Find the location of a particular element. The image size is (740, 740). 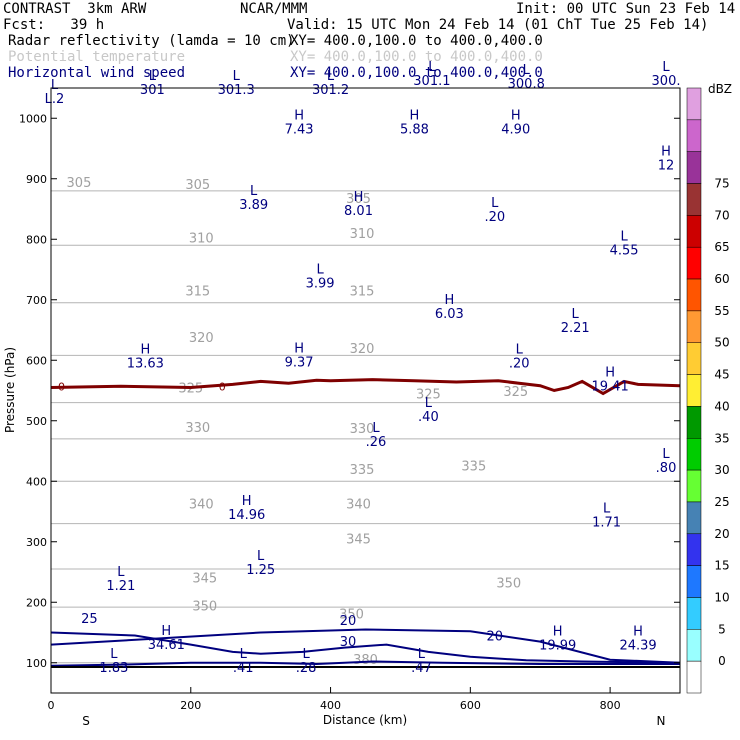

extremum-value: 1.83 is located at coordinates (113, 668).